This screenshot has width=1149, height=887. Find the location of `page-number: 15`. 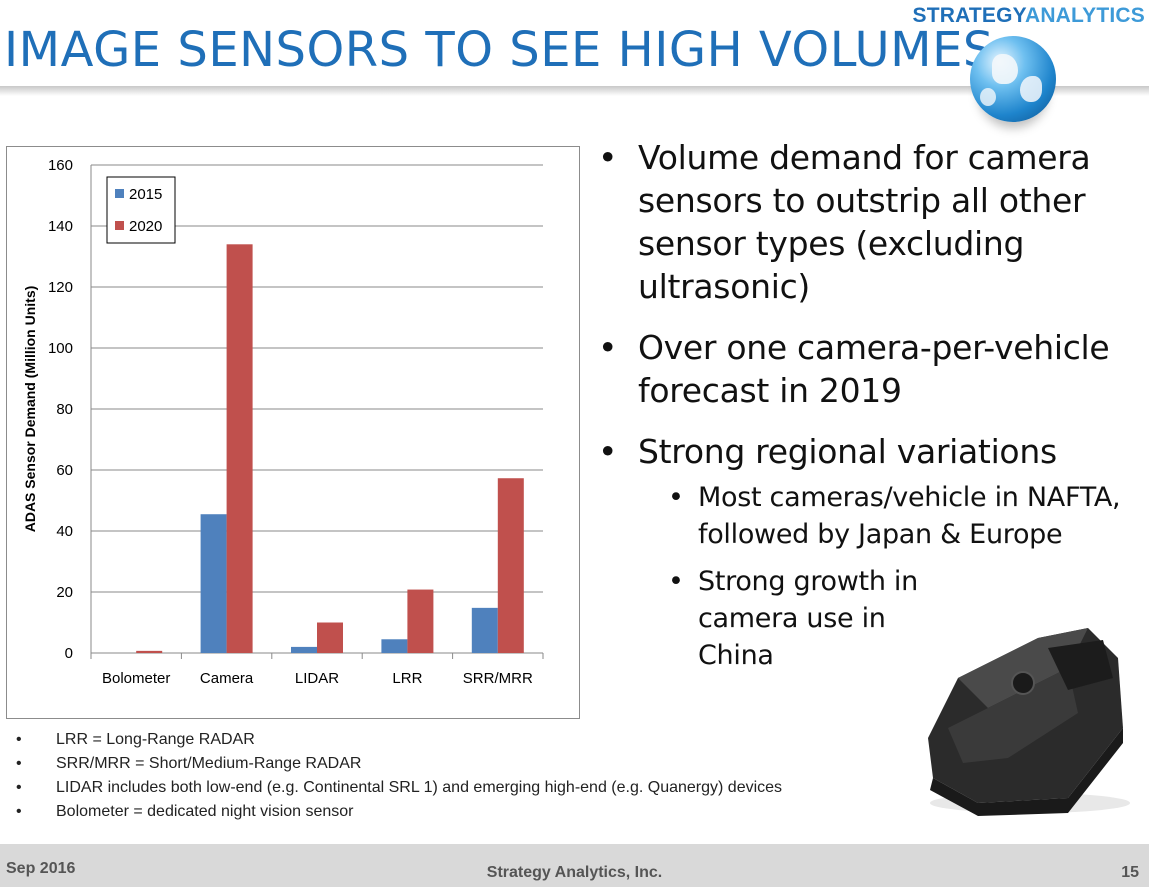

page-number: 15 is located at coordinates (1130, 872).